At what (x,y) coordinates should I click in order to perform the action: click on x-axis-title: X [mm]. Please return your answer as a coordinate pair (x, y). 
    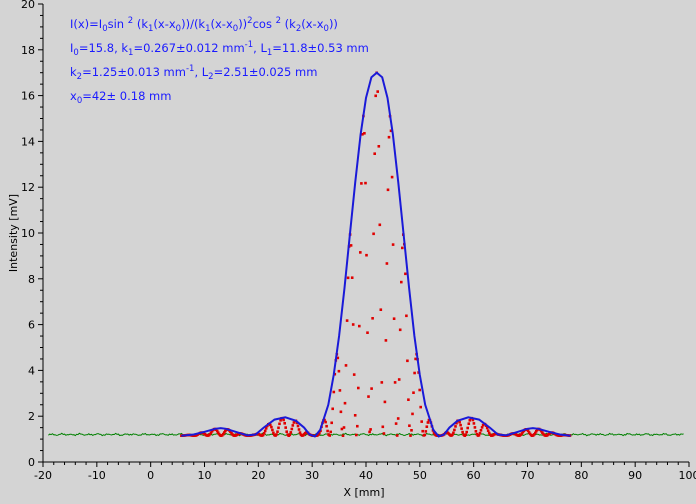
    Looking at the image, I should click on (363, 492).